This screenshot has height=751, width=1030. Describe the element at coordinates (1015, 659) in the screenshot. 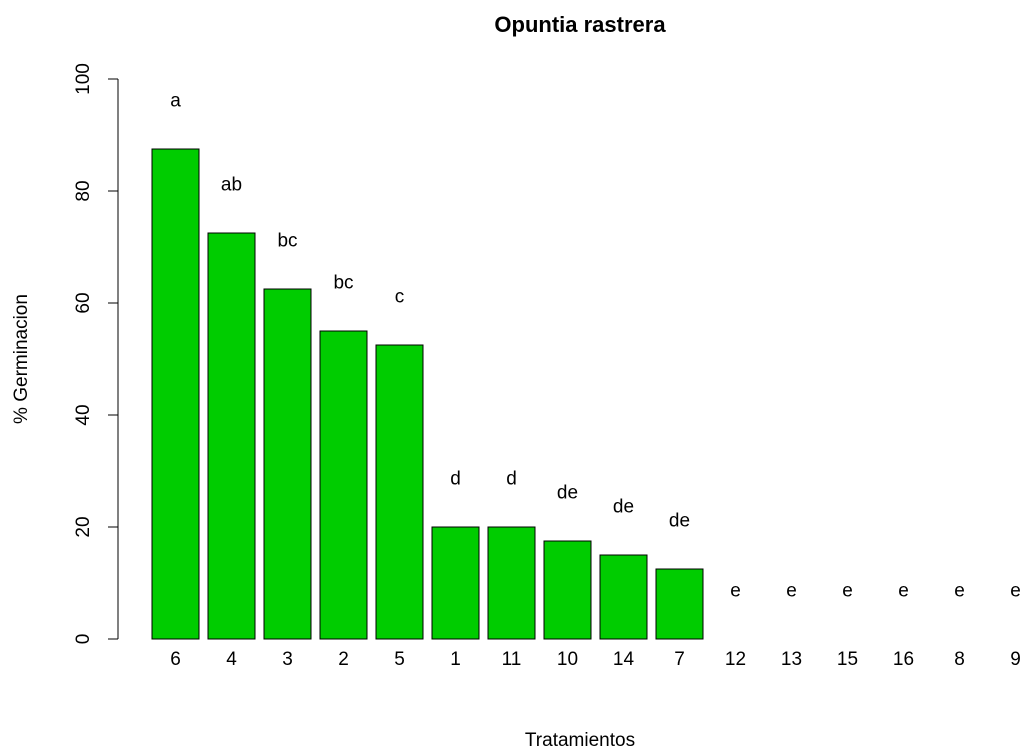

I see `x-tick-label: 9` at that location.